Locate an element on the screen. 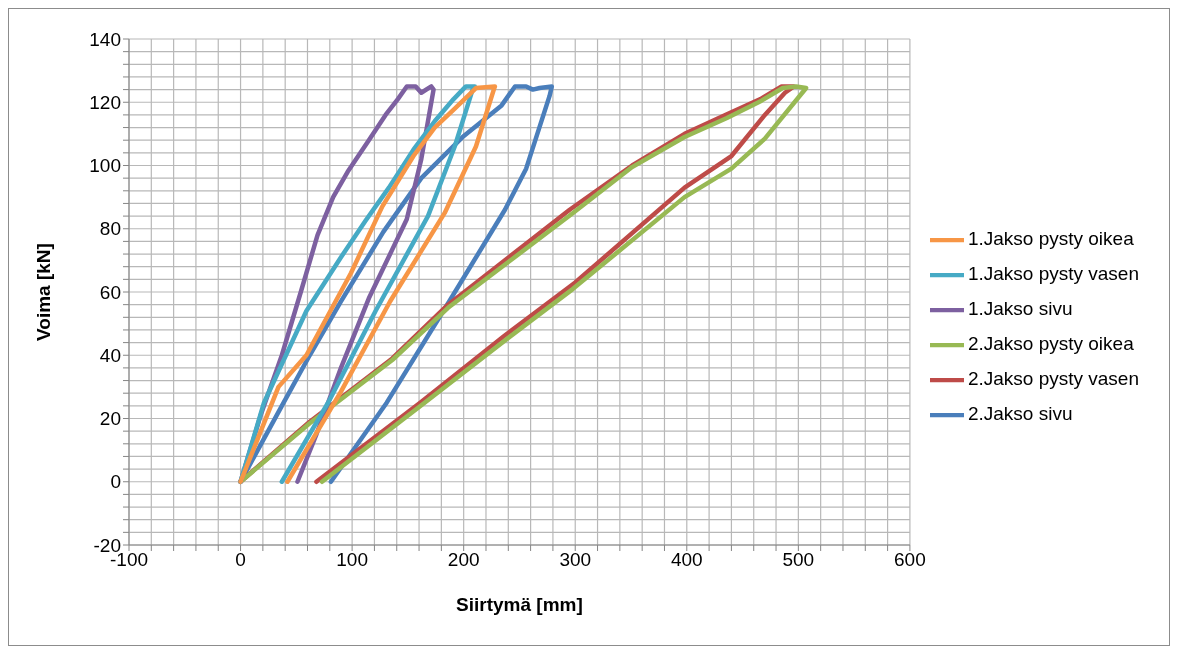 This screenshot has height=654, width=1181. x-tick-label: 0 is located at coordinates (240, 560).